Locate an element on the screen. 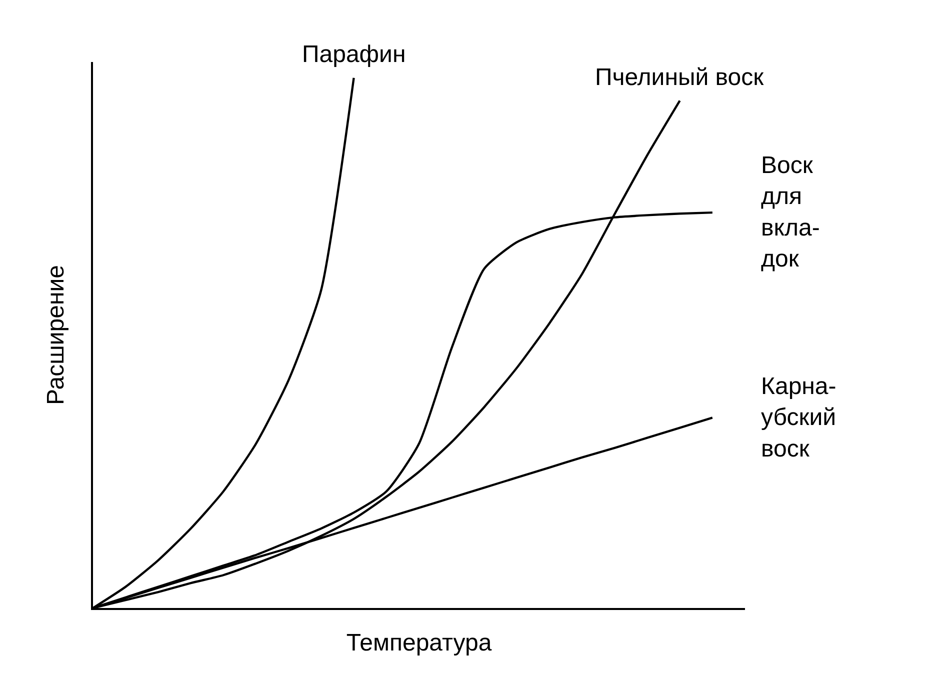 This screenshot has width=926, height=696. text: Карна- убский воск is located at coordinates (798, 417).